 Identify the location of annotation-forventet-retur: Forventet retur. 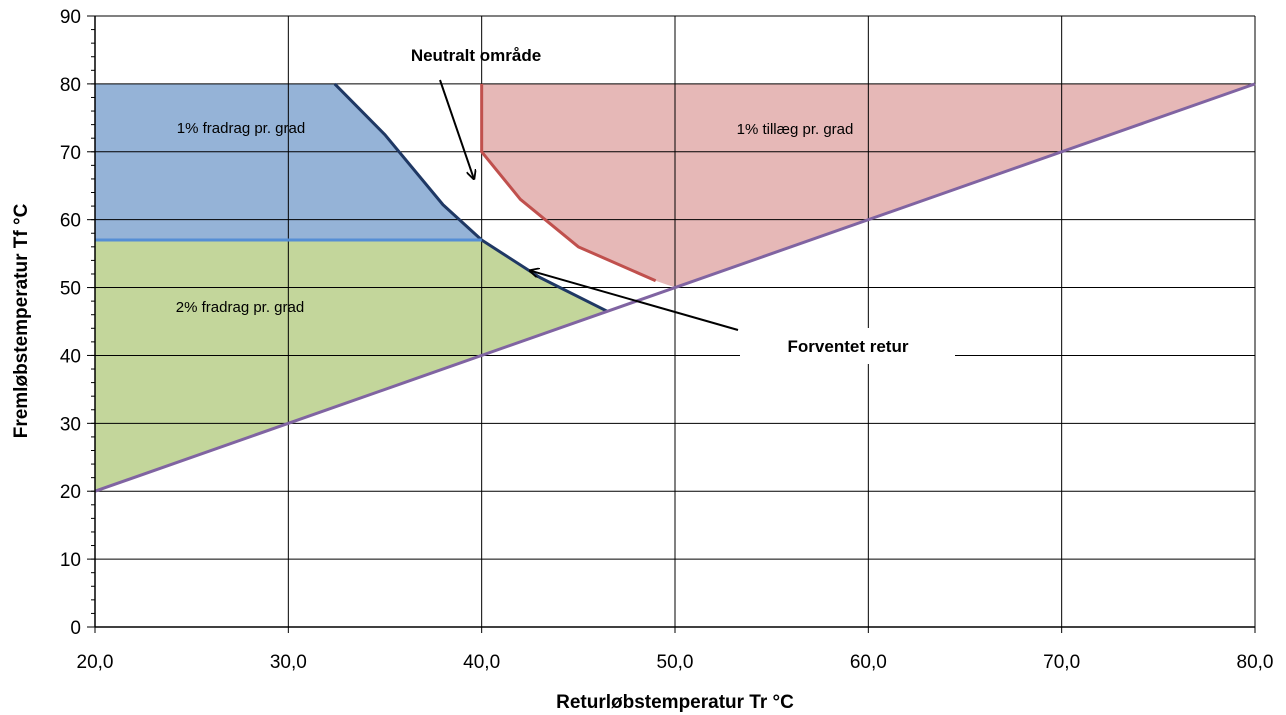
(848, 346).